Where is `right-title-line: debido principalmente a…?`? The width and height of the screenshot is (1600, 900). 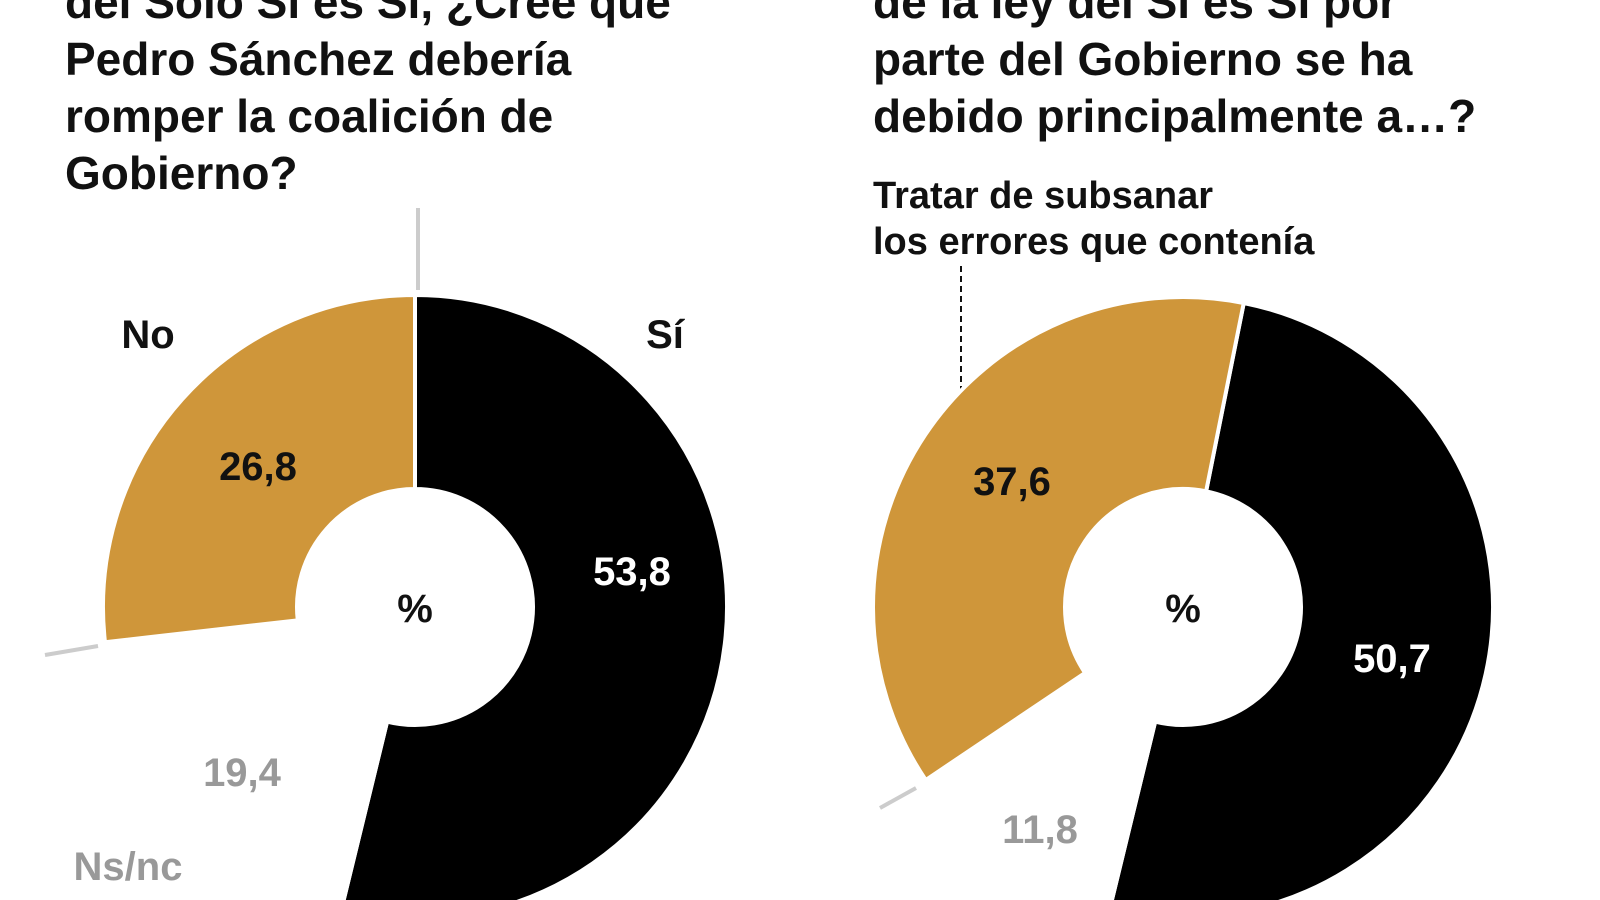 right-title-line: debido principalmente a…? is located at coordinates (1174, 116).